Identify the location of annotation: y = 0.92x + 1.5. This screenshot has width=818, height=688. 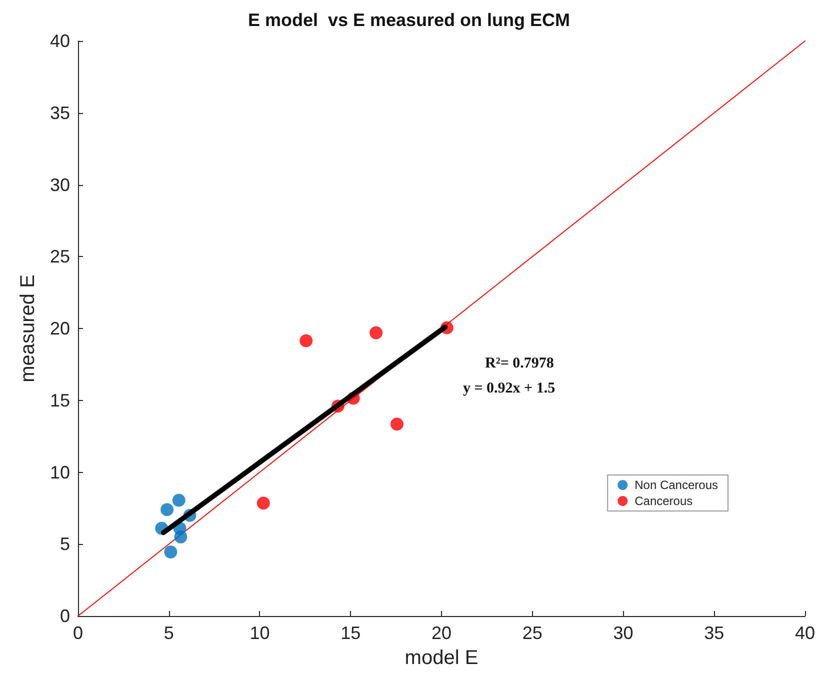
(509, 388).